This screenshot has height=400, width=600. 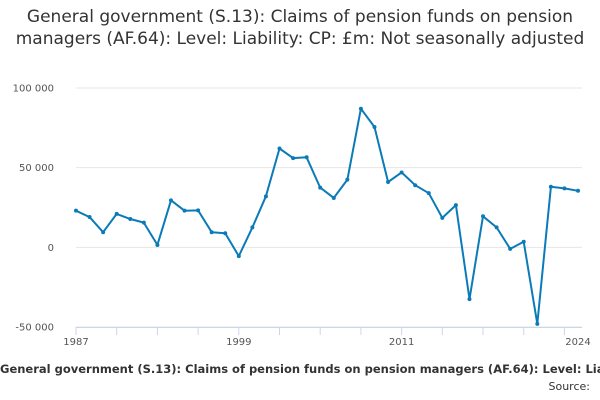 I want to click on y-tick-label: 100 000, so click(x=33, y=89).